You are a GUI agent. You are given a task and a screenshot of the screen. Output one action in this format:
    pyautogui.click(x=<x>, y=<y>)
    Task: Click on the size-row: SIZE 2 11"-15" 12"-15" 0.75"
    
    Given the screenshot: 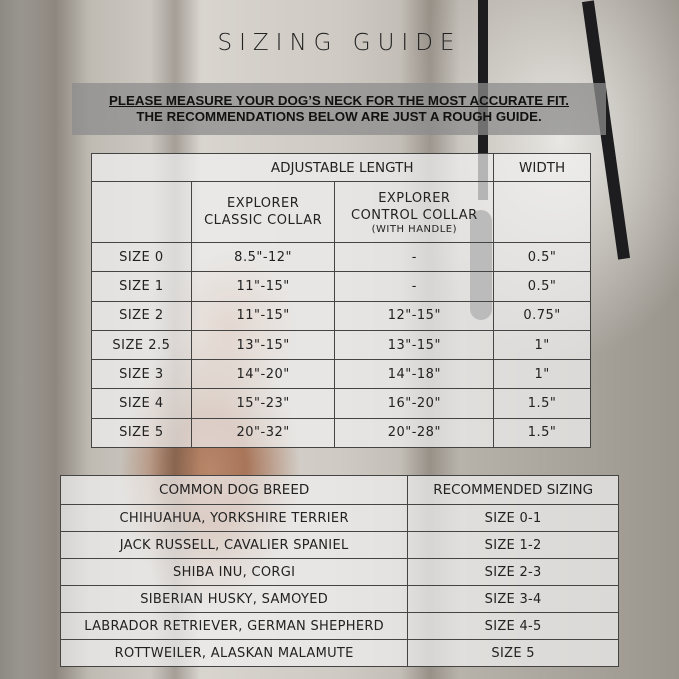 What is the action you would take?
    pyautogui.click(x=341, y=315)
    